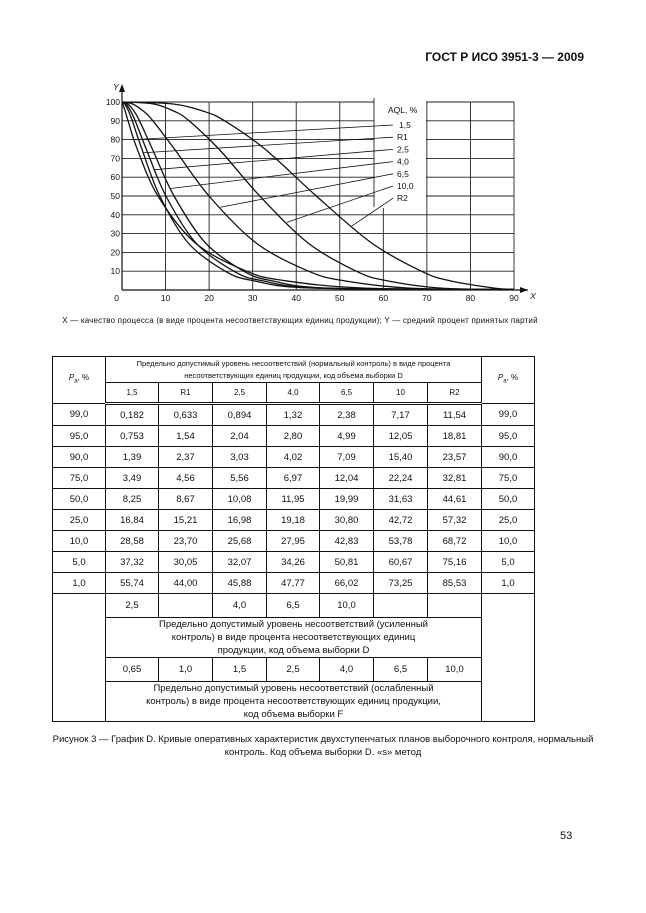  Describe the element at coordinates (132, 414) in the screenshot. I see `table-cell: 0,182` at that location.